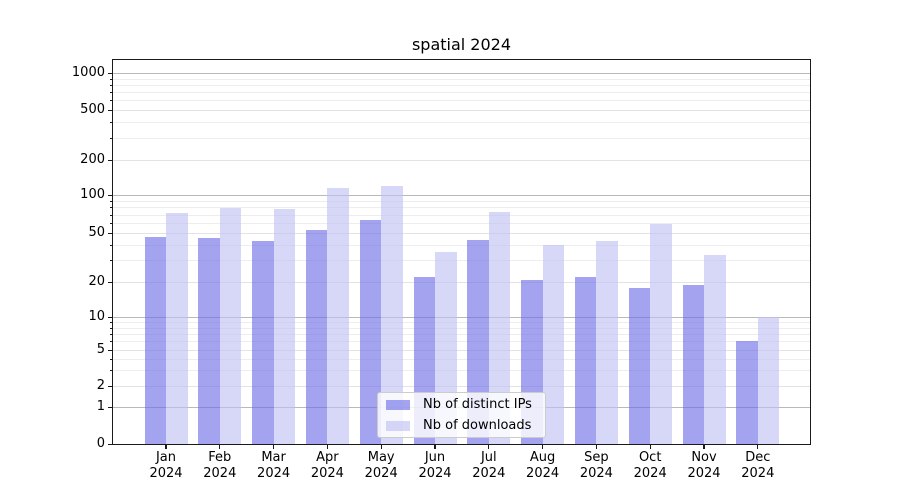 This screenshot has width=900, height=500. Describe the element at coordinates (596, 465) in the screenshot. I see `x-tick-label: Sep 2024` at that location.